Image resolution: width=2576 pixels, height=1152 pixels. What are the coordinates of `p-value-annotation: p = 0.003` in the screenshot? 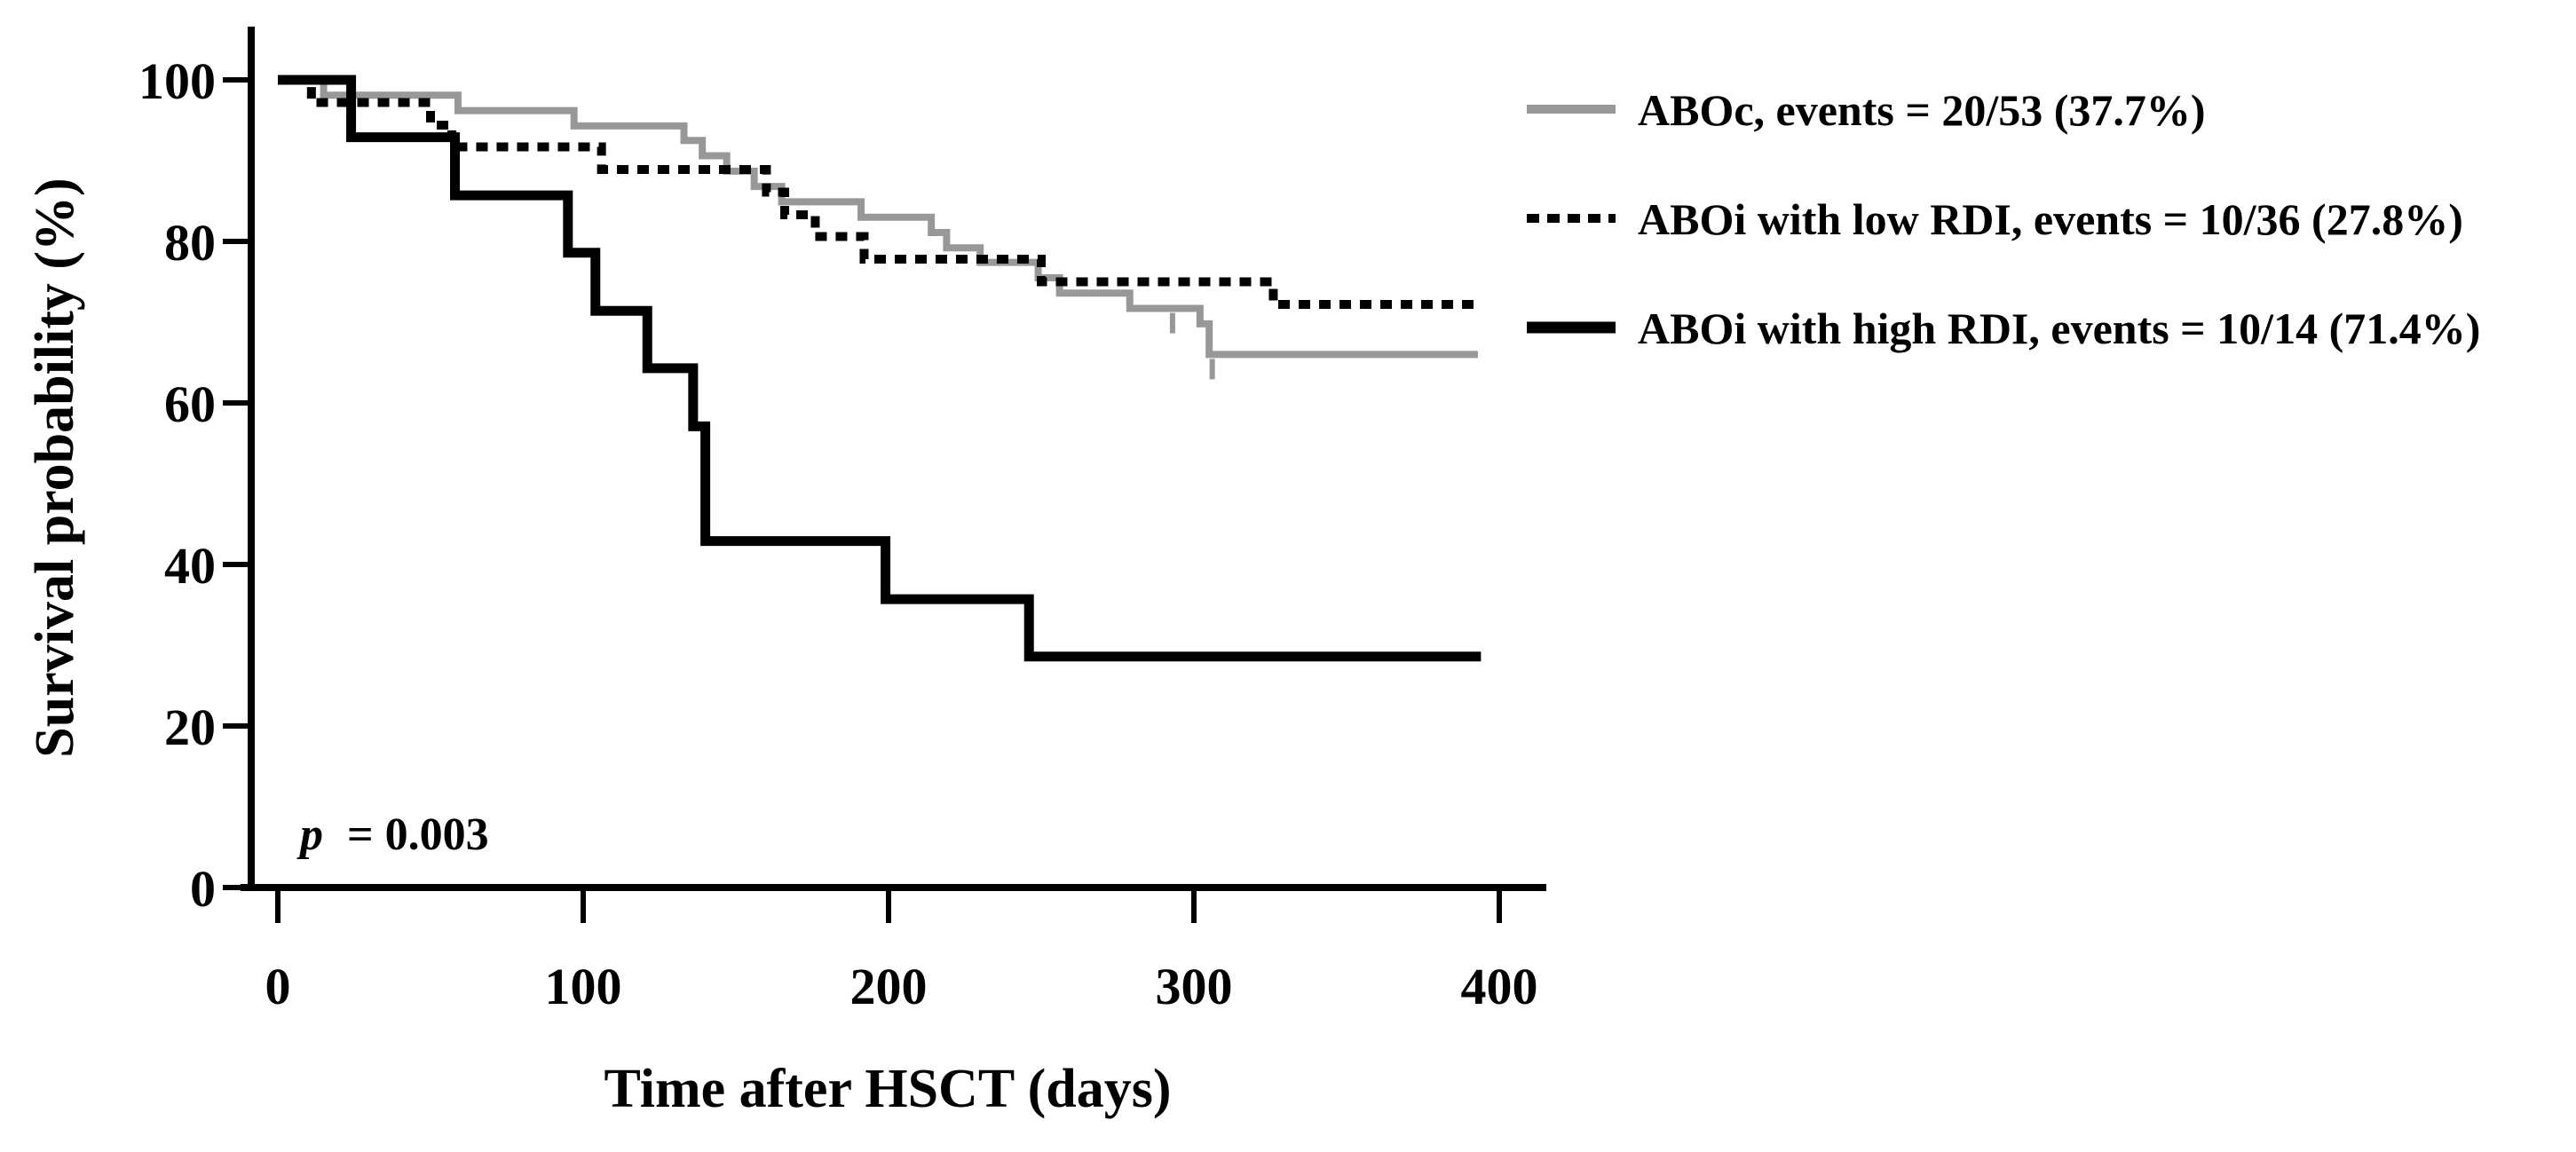 It's located at (392, 835).